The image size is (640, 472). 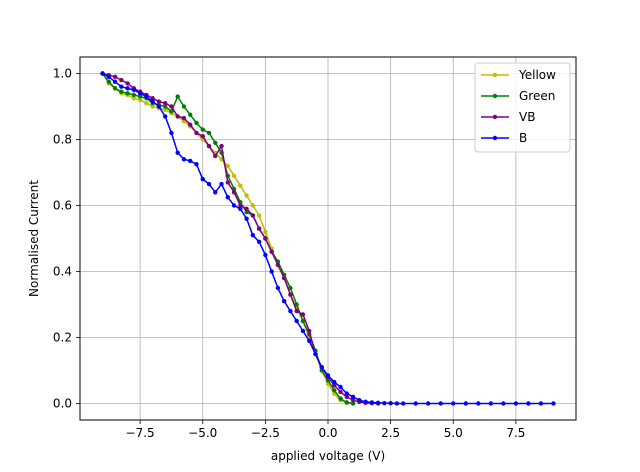 What do you see at coordinates (34, 238) in the screenshot?
I see `y-axis-label: Normalised Current` at bounding box center [34, 238].